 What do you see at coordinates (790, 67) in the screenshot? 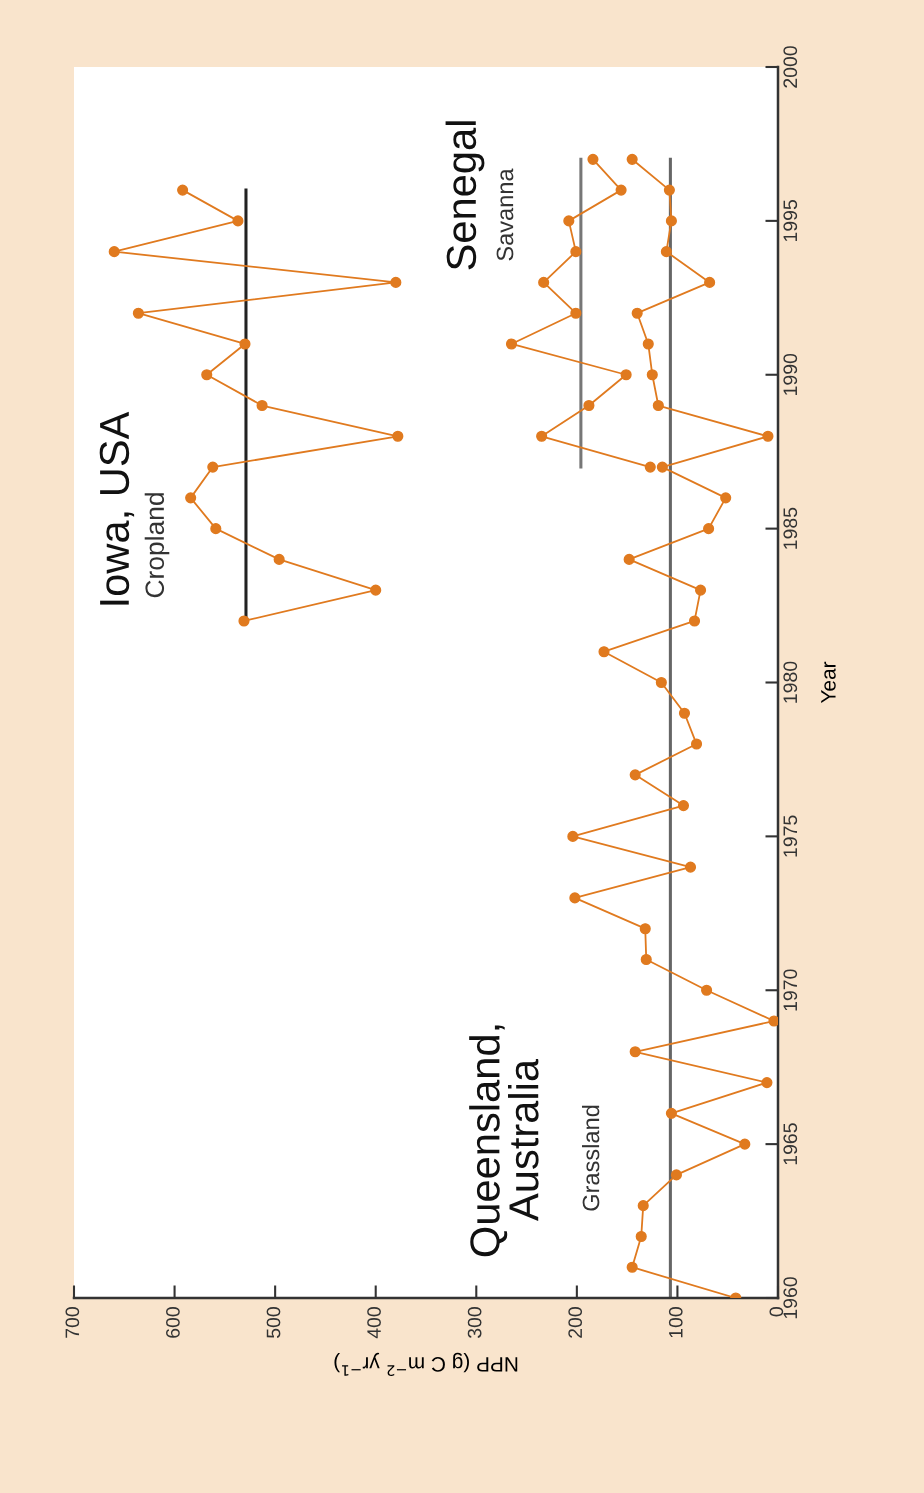
I see `y-tick-label: 2000` at bounding box center [790, 67].